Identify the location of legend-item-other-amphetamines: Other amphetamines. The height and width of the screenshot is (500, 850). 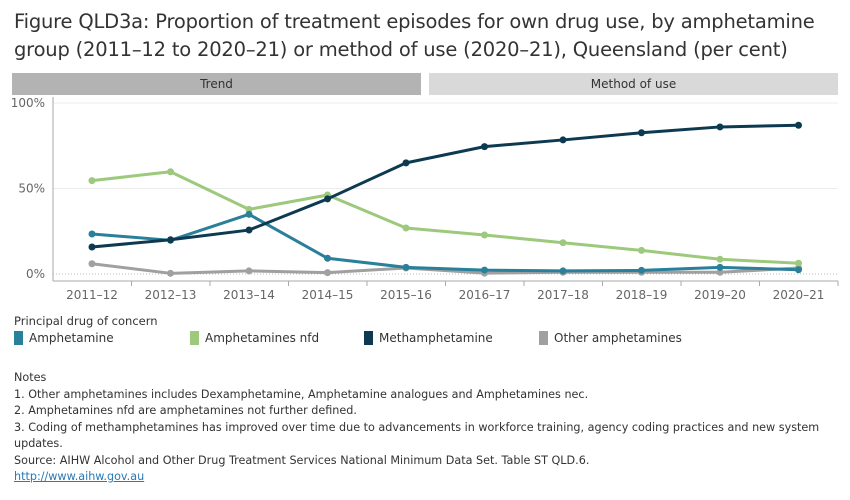
(610, 338).